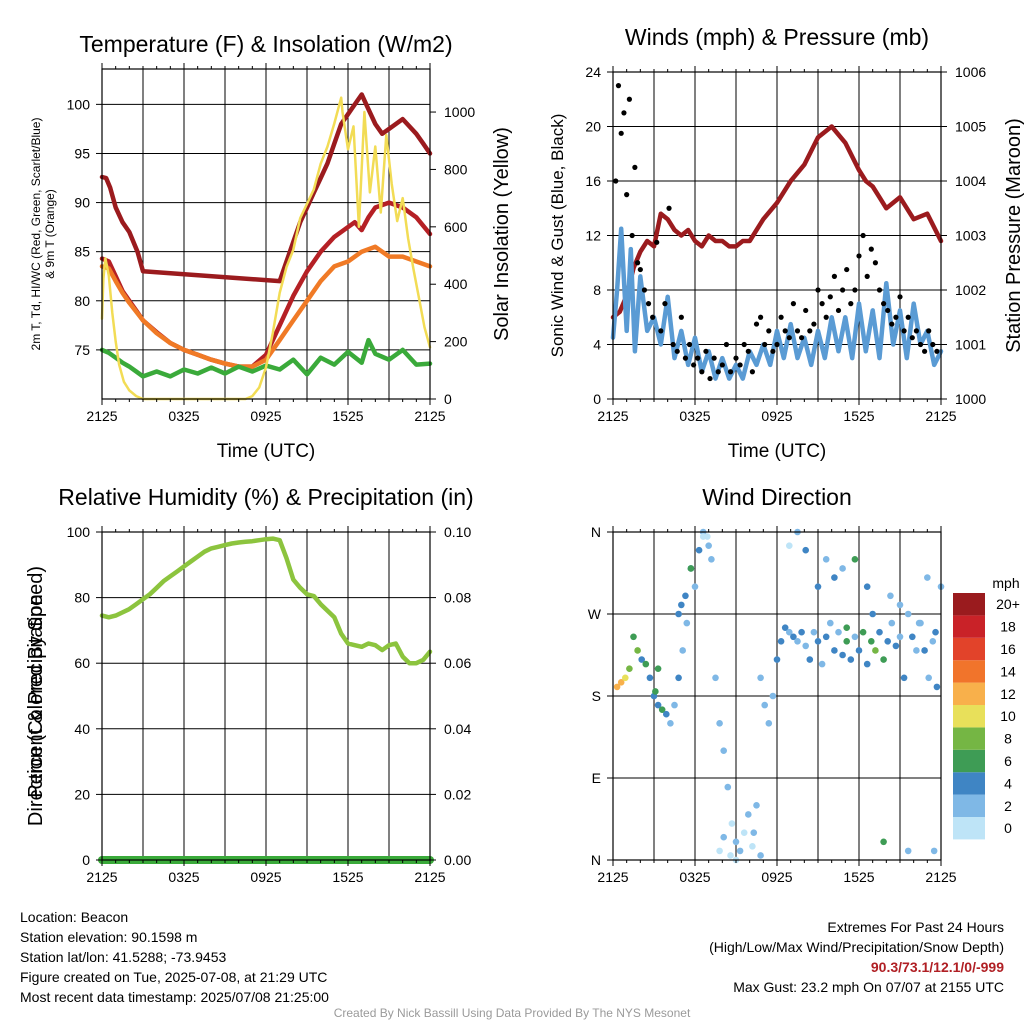  What do you see at coordinates (1008, 649) in the screenshot?
I see `colorbar-label: 16` at bounding box center [1008, 649].